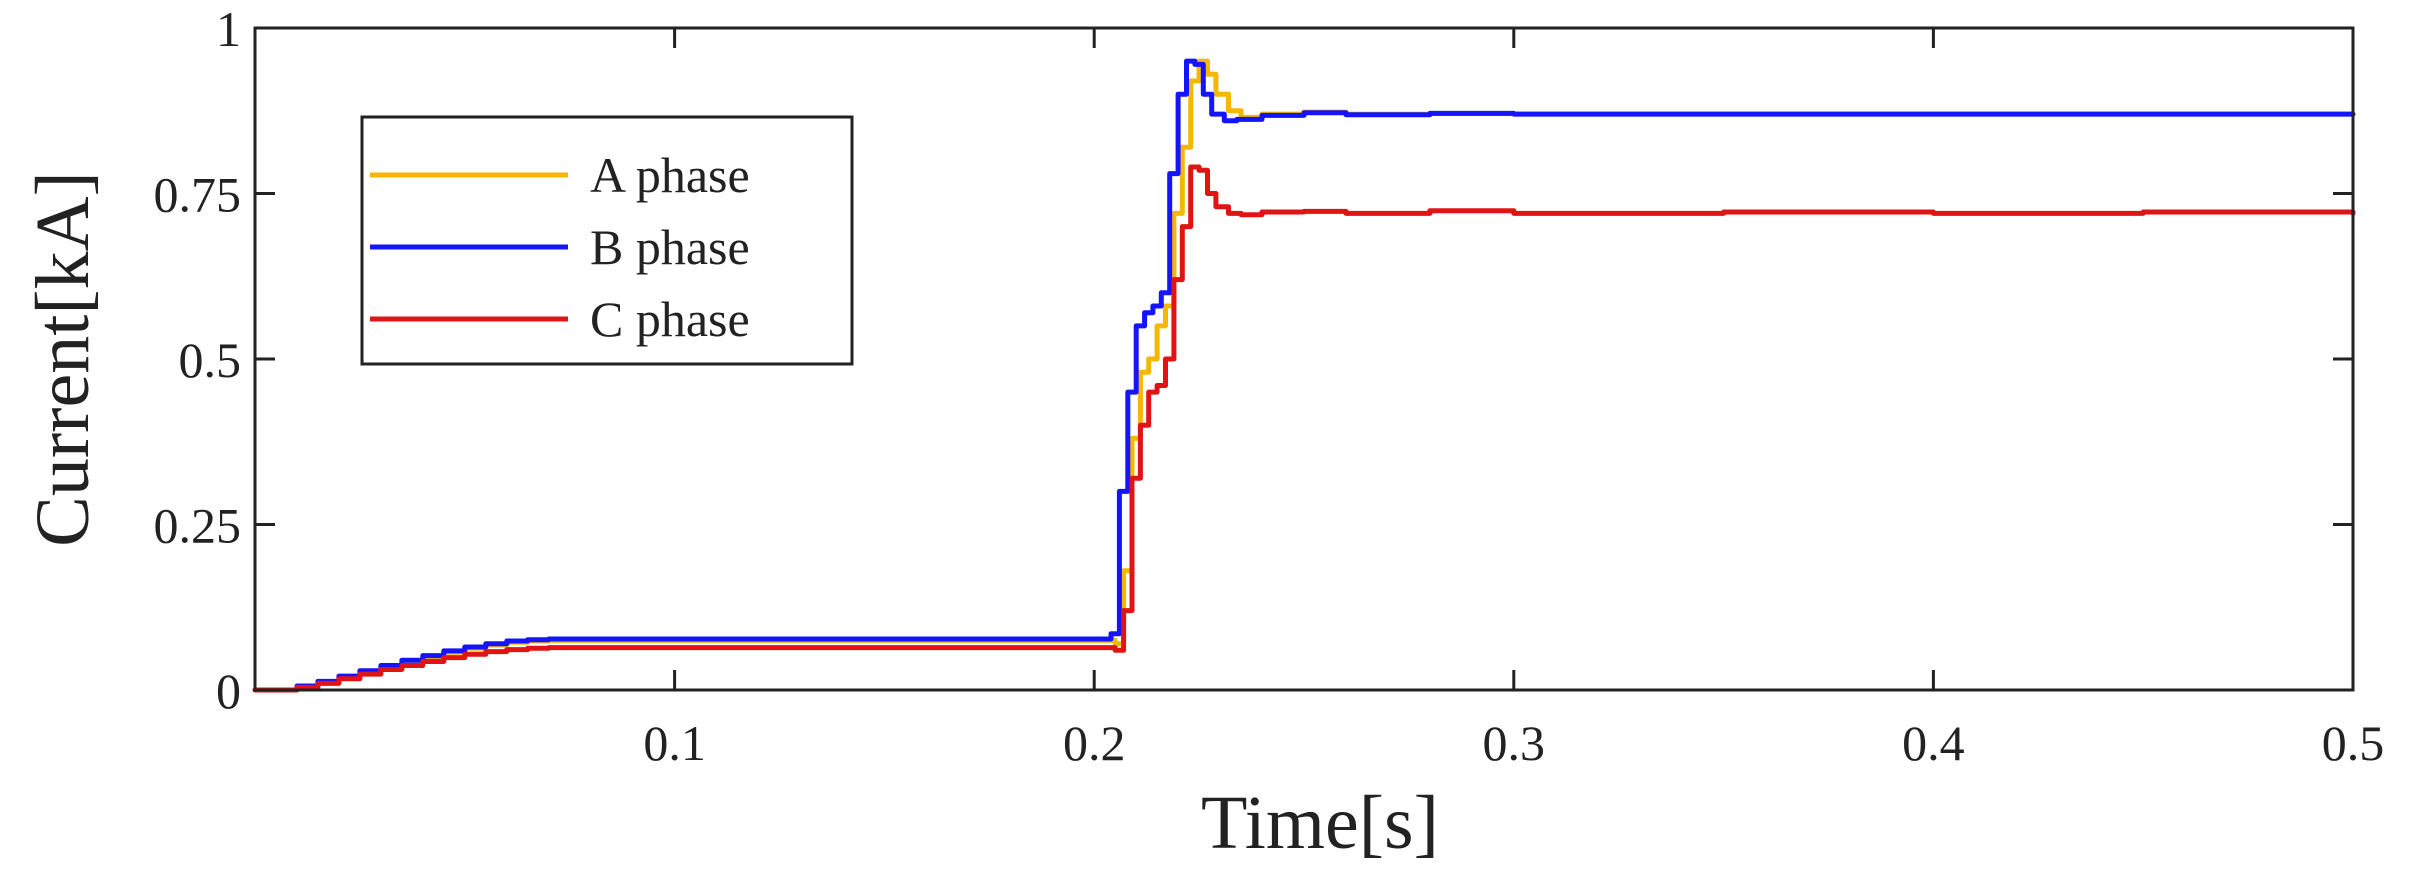 Image resolution: width=2421 pixels, height=885 pixels. I want to click on x-tick-label: 0.3, so click(1514, 743).